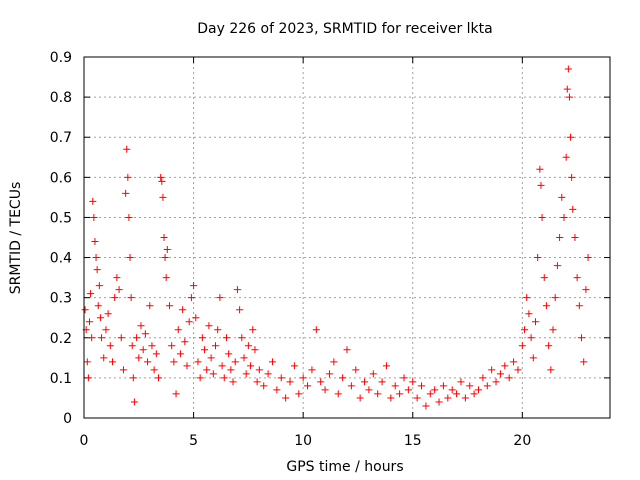  What do you see at coordinates (61, 138) in the screenshot?
I see `y-tick-label: 0.7` at bounding box center [61, 138].